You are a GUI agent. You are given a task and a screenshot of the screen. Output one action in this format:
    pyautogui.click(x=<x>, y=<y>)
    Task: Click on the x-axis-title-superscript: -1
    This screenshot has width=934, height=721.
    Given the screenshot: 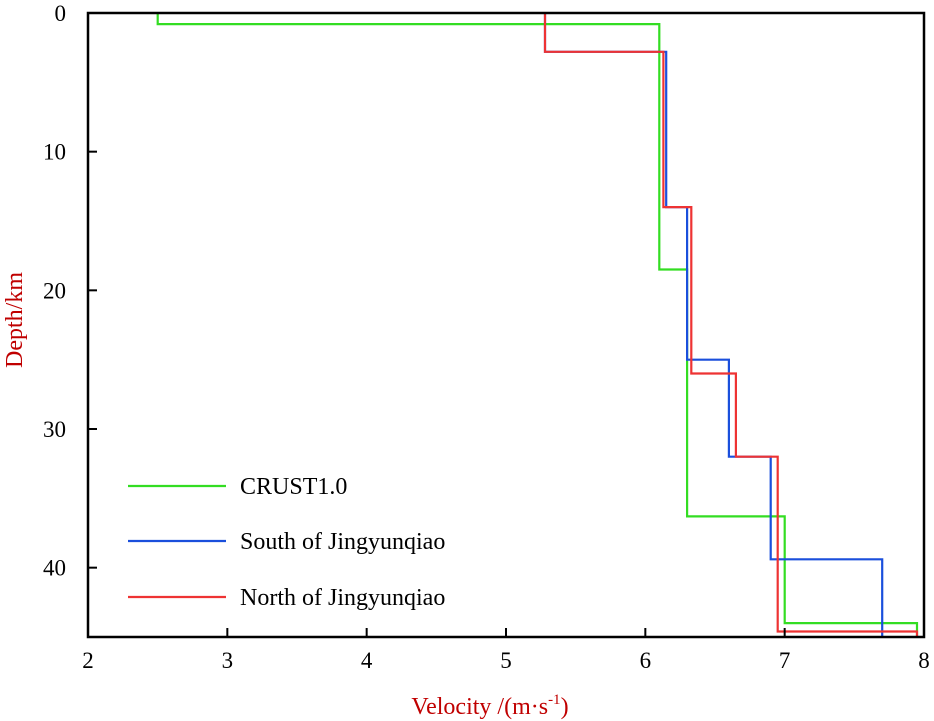 What is the action you would take?
    pyautogui.click(x=554, y=700)
    